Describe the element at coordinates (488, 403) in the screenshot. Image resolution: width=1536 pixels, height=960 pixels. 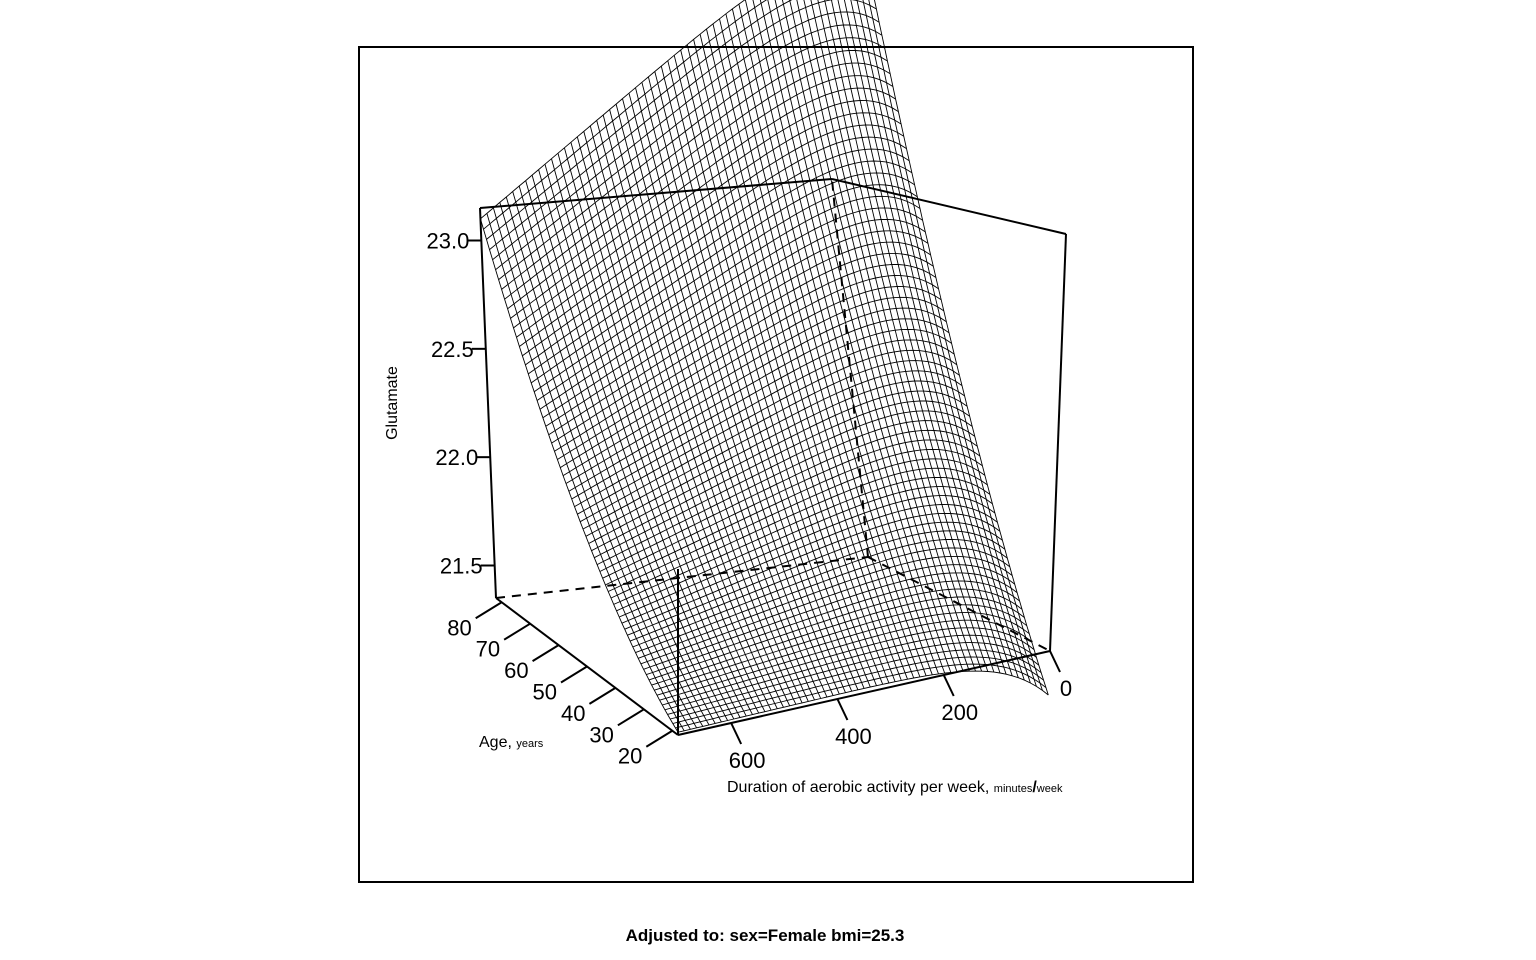
I see `left-vertical-edge` at that location.